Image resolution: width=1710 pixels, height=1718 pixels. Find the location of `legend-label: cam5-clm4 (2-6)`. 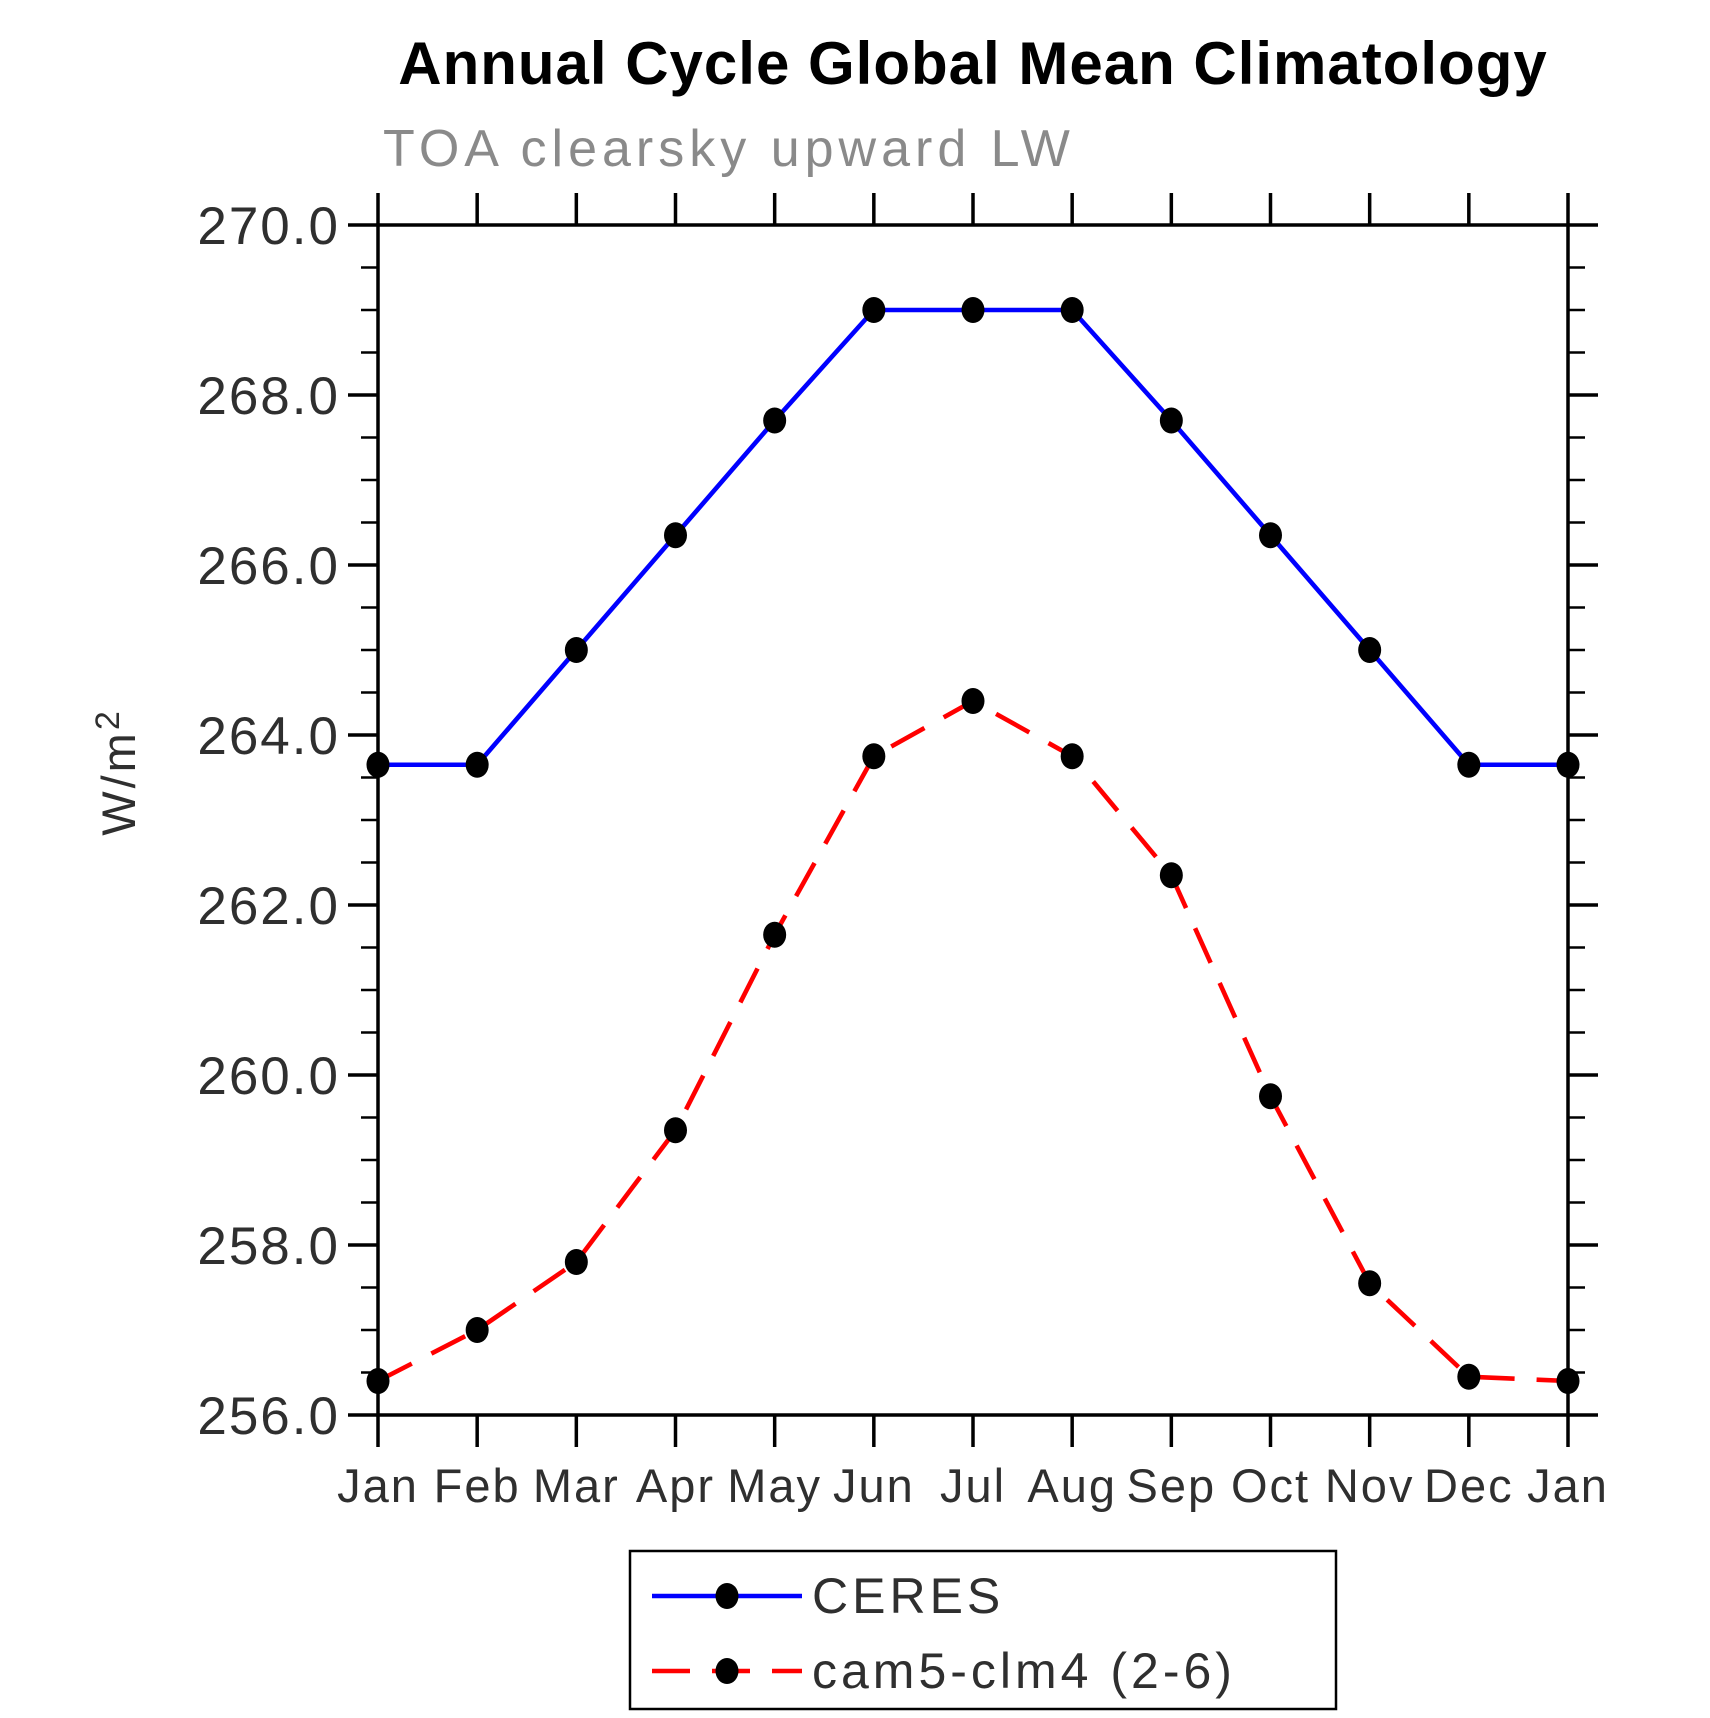

legend-label: cam5-clm4 (2-6) is located at coordinates (1024, 1671).